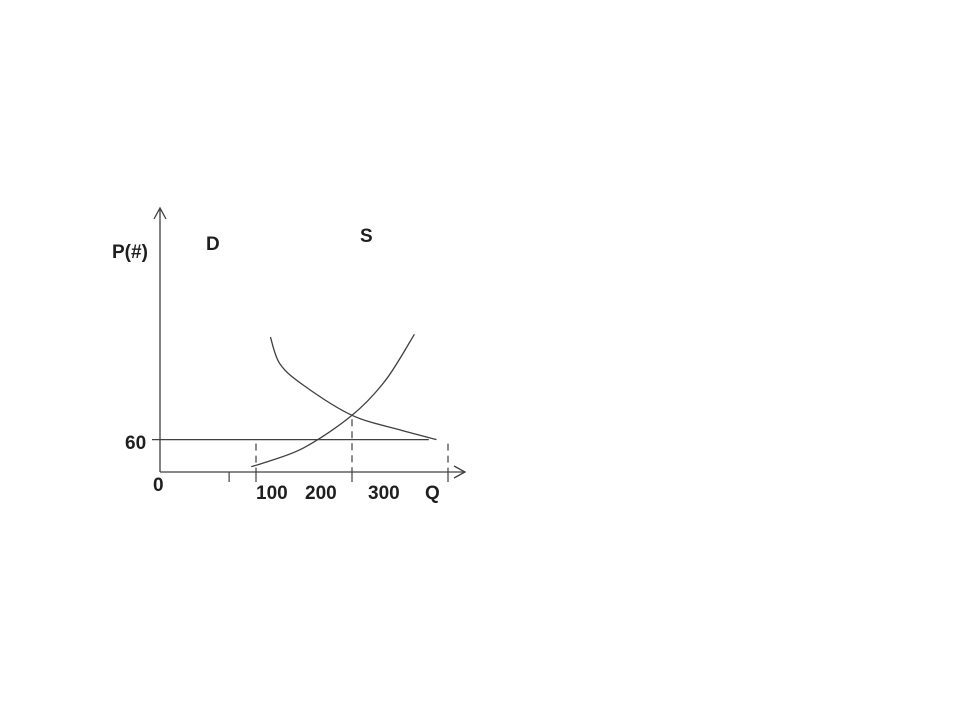  I want to click on axes, so click(310, 342).